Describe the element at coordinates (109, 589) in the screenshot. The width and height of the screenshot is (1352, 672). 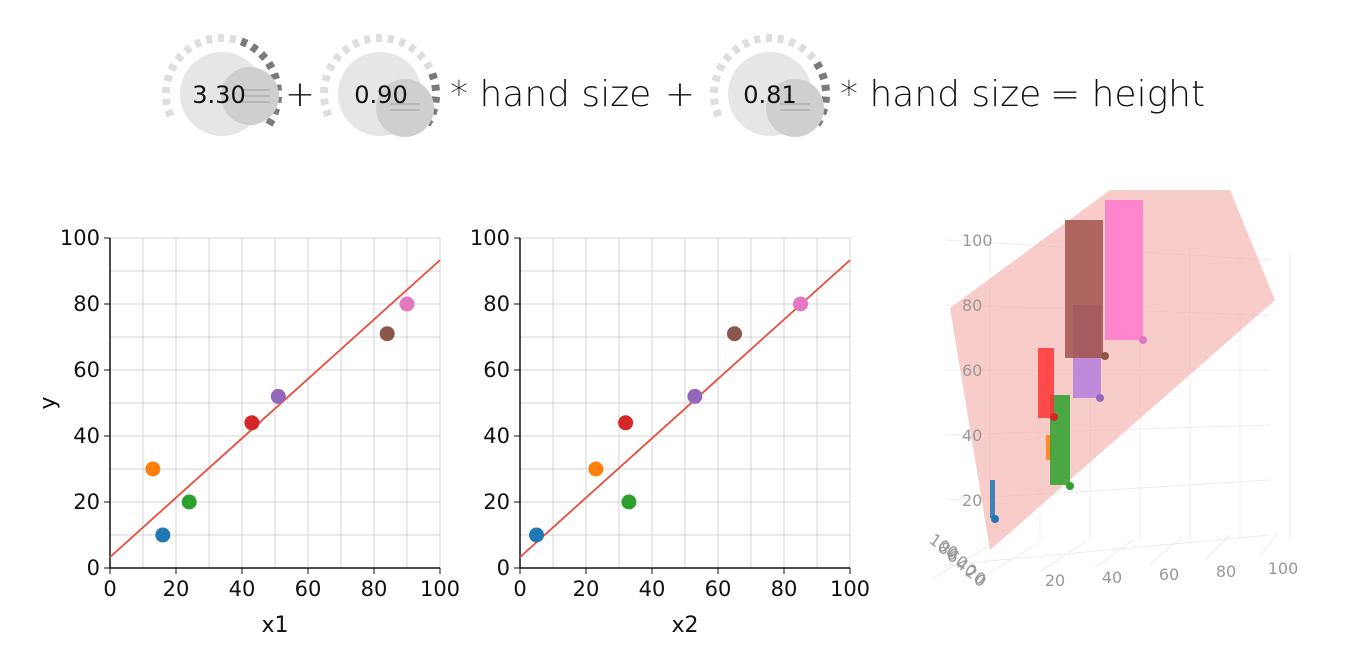
I see `x-tick-label: 0` at that location.